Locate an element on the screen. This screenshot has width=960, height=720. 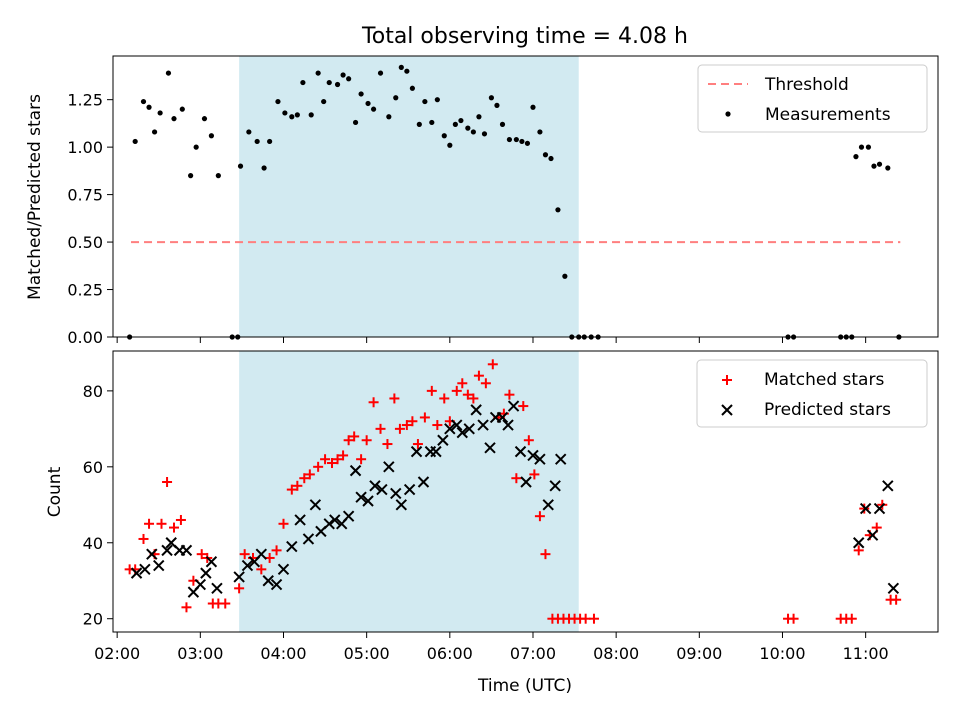
count-y-tick-label: 20 is located at coordinates (93, 619).